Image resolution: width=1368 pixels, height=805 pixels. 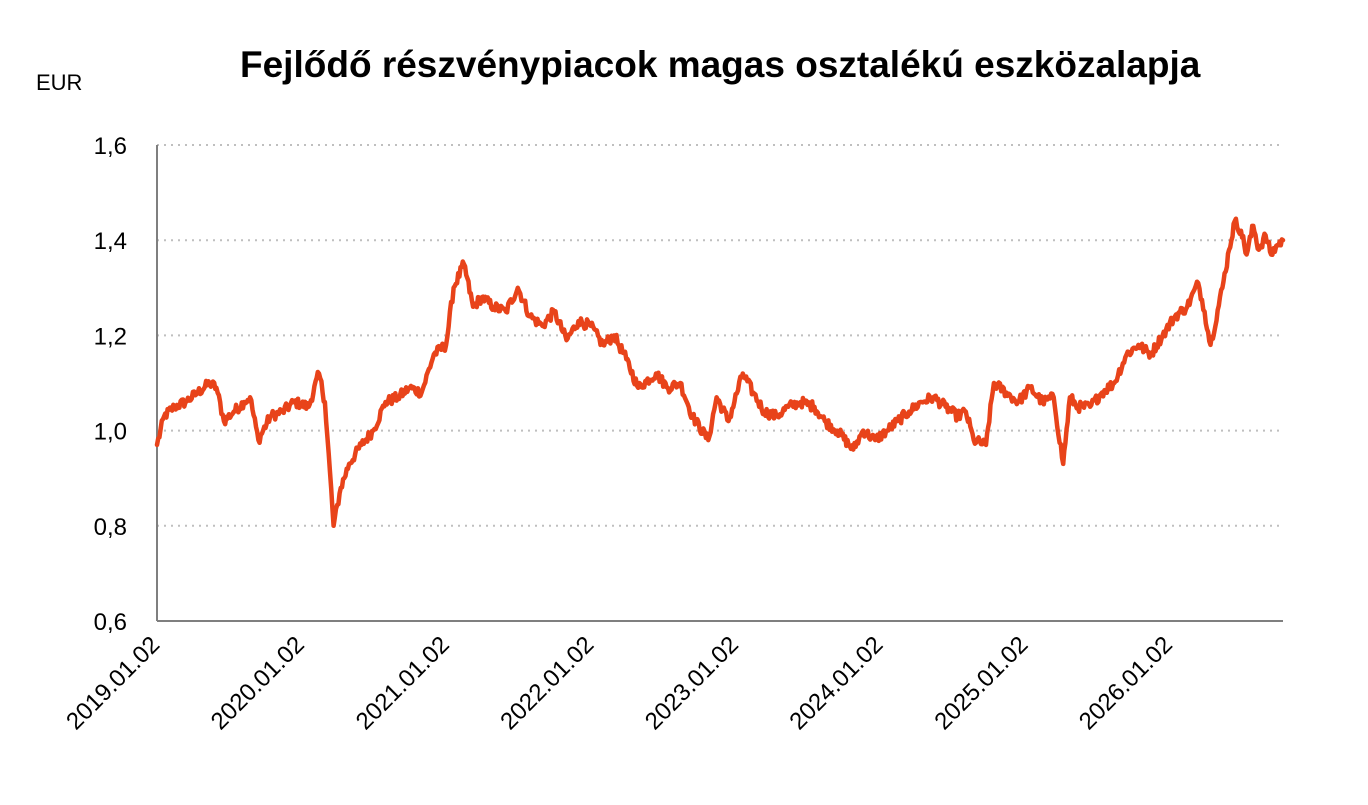 I want to click on x-tick-label: 2023.01.02, so click(x=692, y=683).